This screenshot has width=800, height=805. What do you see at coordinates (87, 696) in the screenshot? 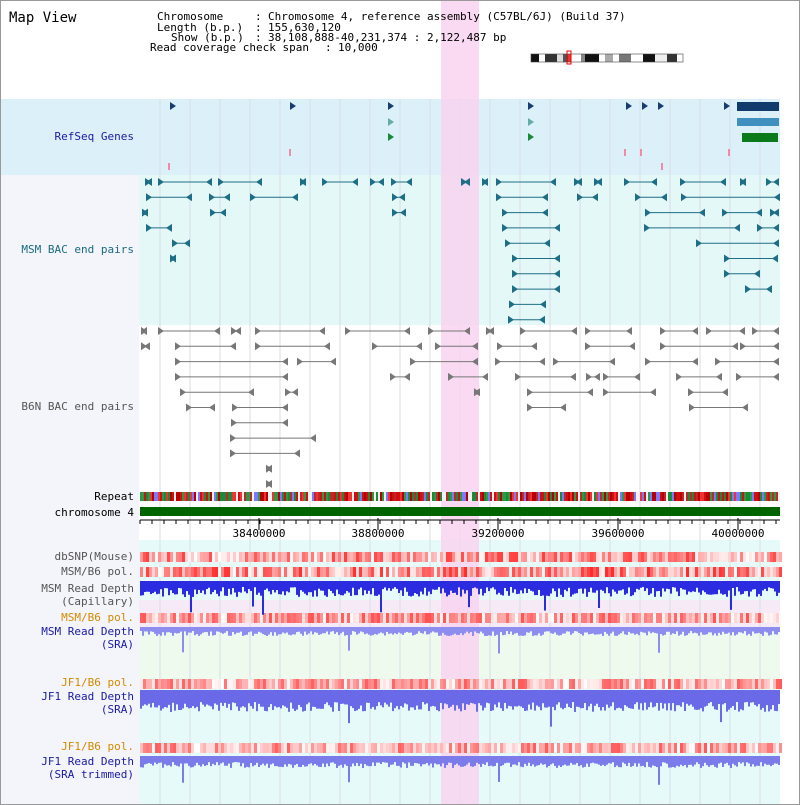
I see `jf1-read-depth-sra-label-1: JF1 Read Depth` at bounding box center [87, 696].